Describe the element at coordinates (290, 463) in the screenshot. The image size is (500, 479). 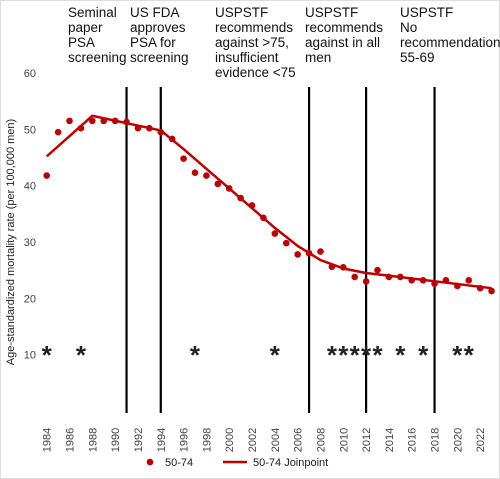
I see `legend-label: 50-74 Joinpoint` at that location.